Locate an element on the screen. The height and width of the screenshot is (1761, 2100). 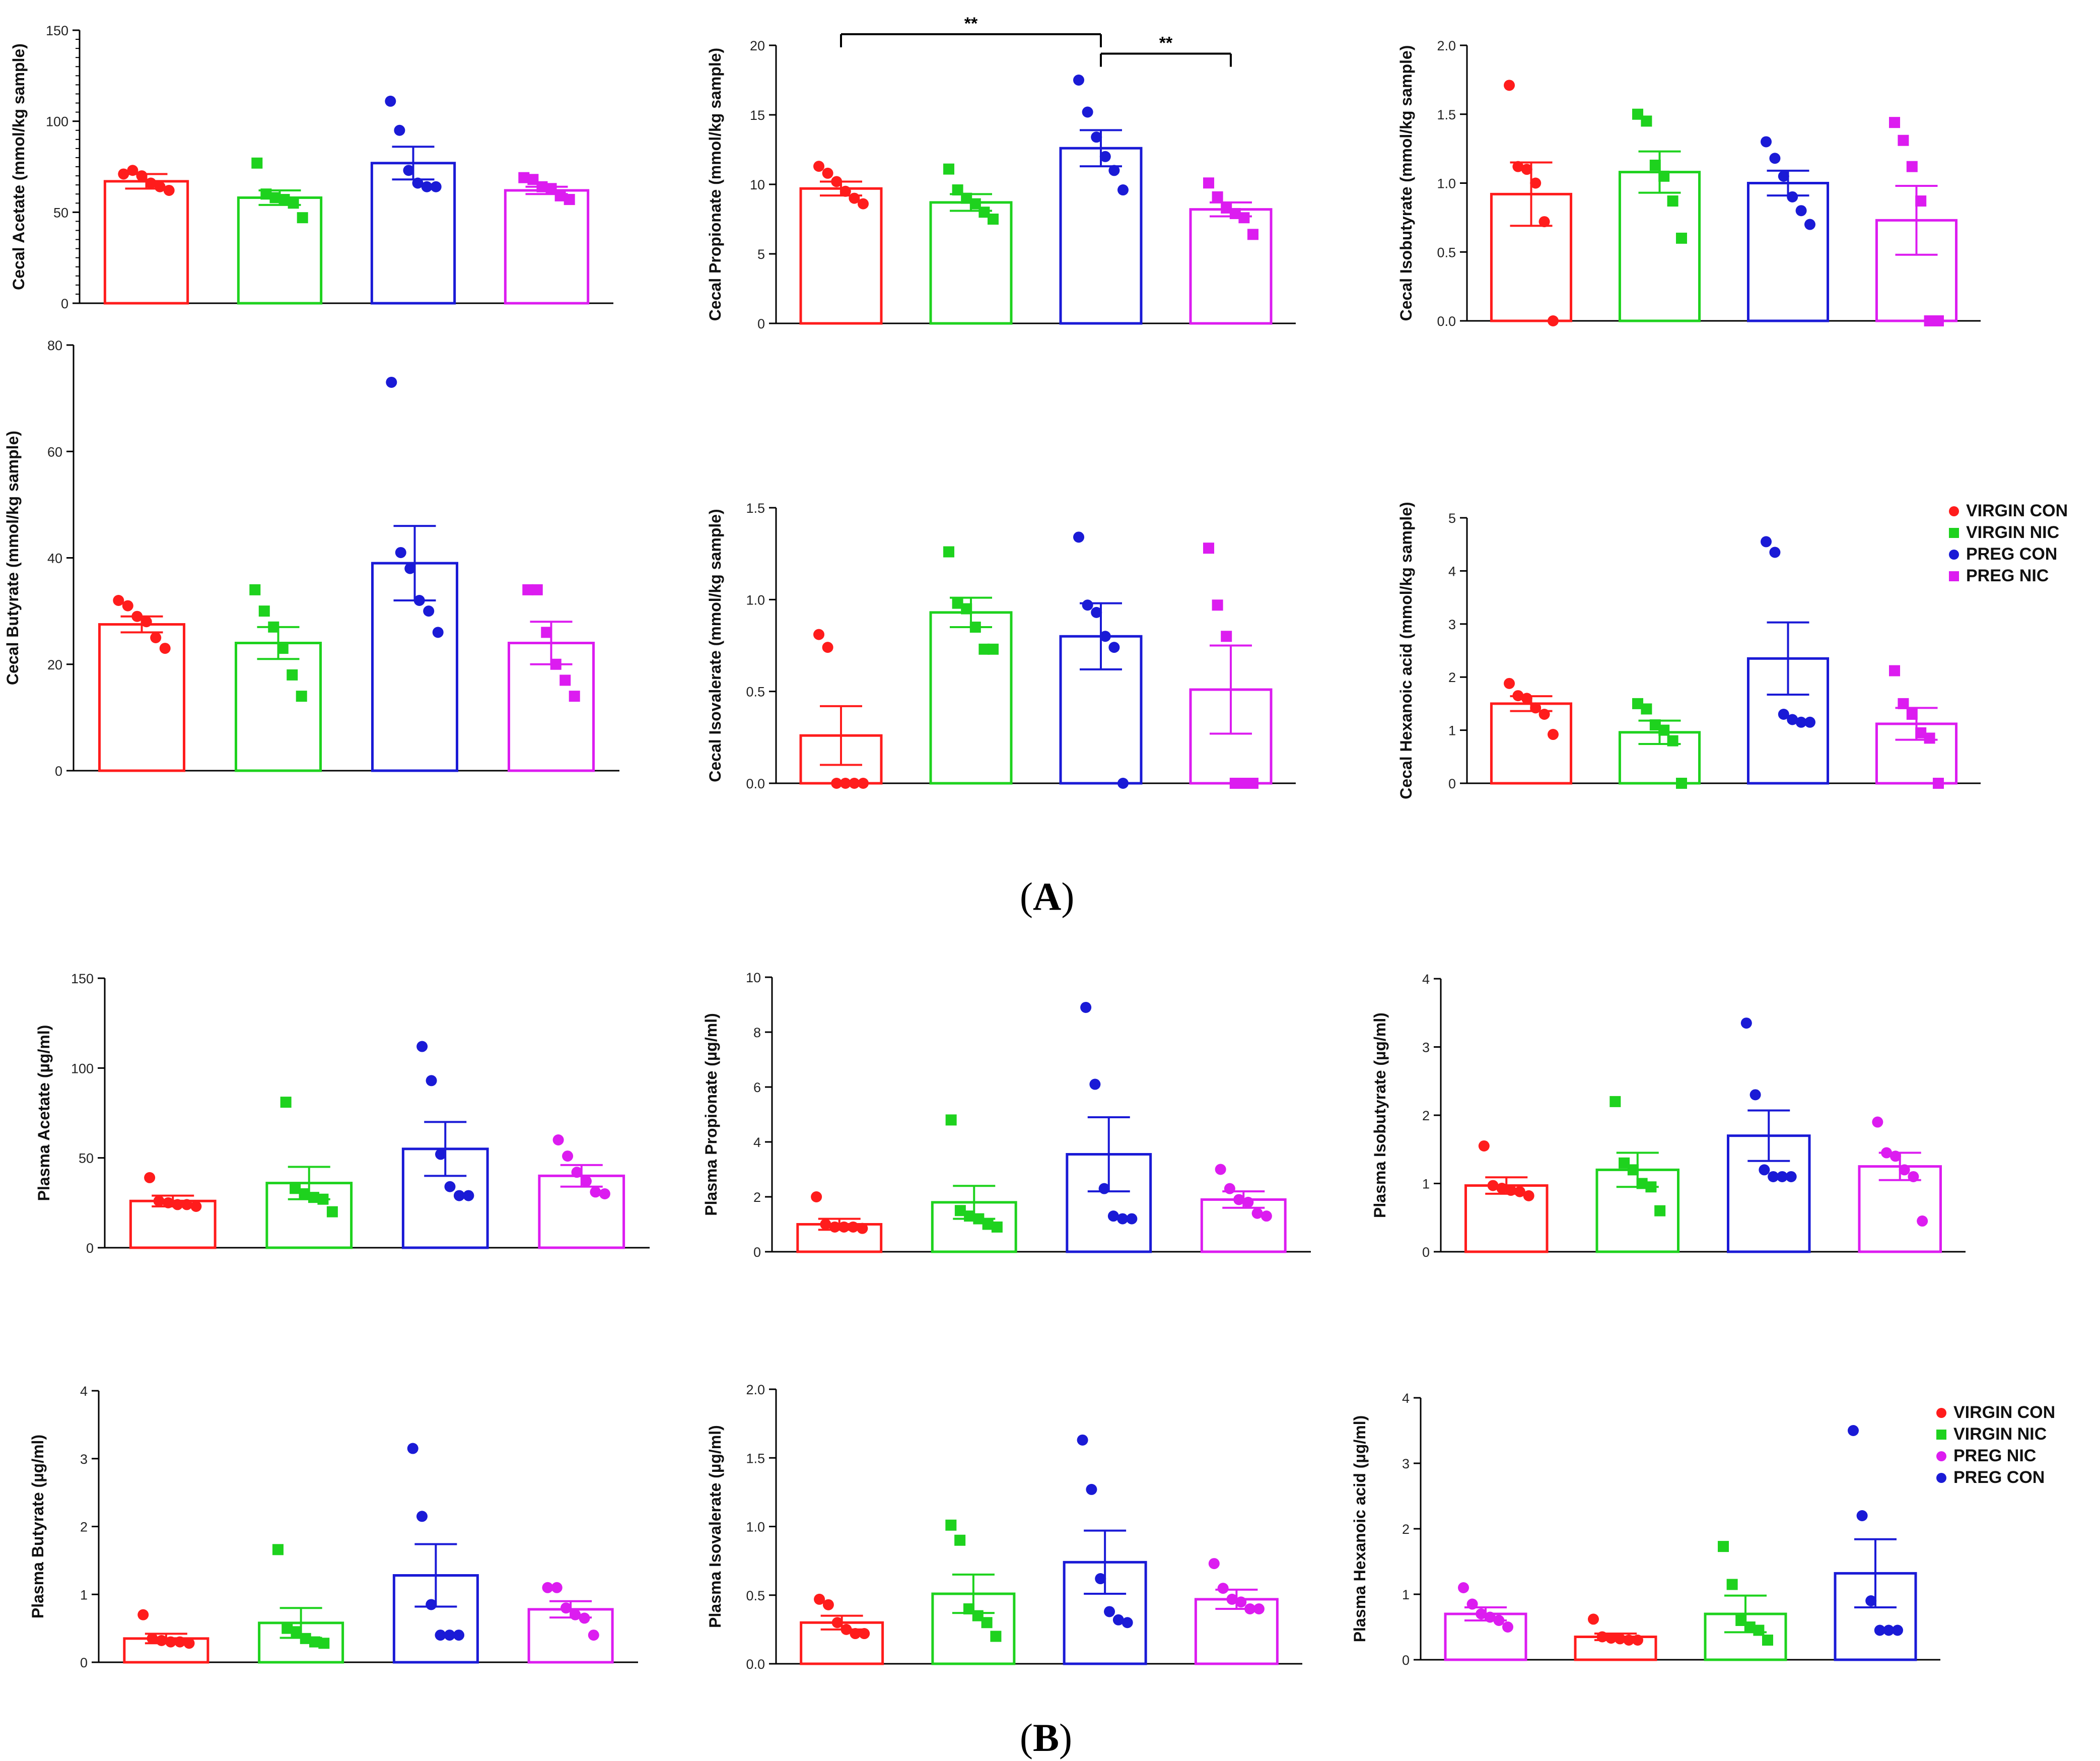
y-tick-label: 1 is located at coordinates (1426, 1184).